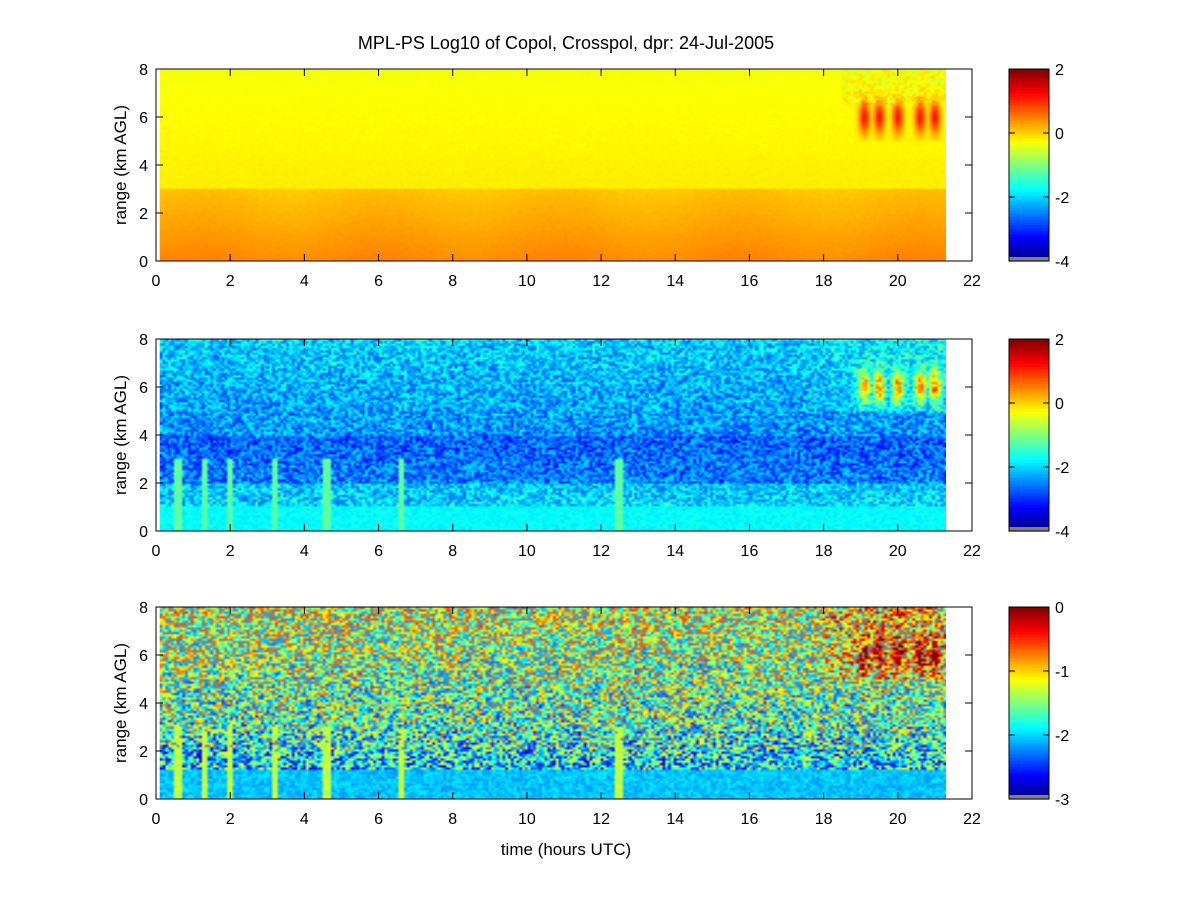 This screenshot has width=1200, height=900. Describe the element at coordinates (143, 656) in the screenshot. I see `y-tick-label: 6` at that location.